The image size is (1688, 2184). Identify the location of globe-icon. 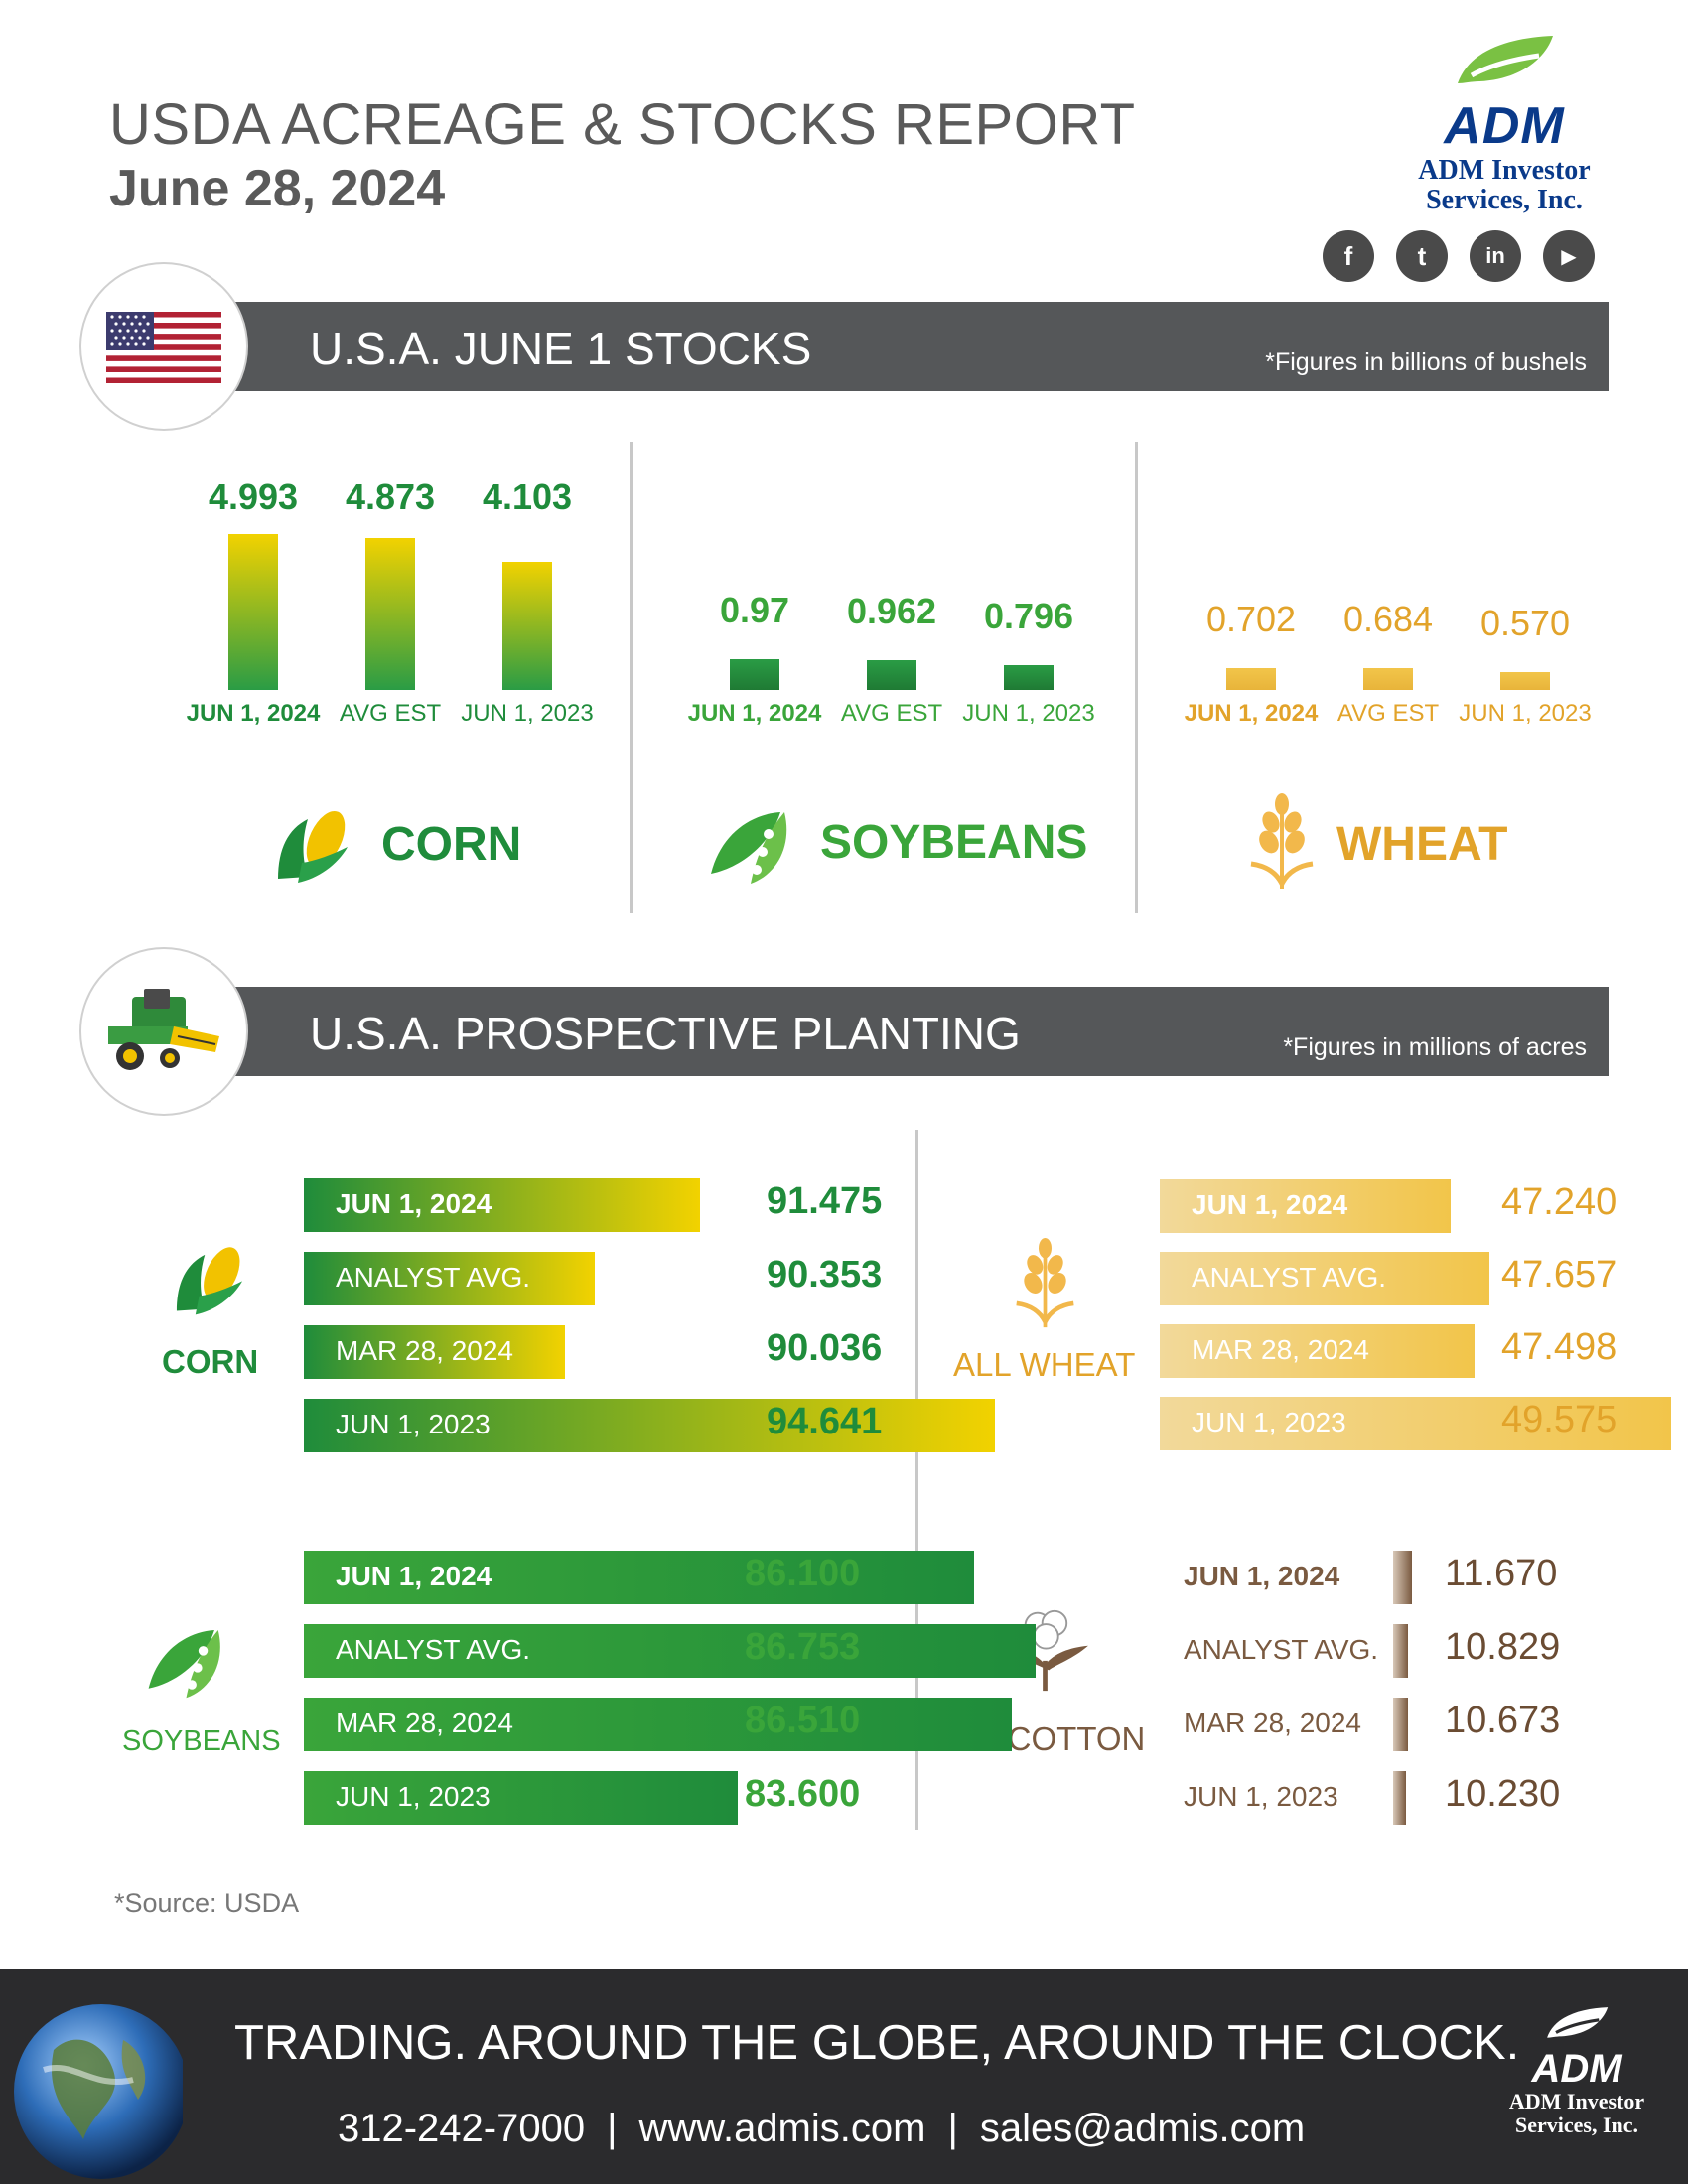
(98, 2091).